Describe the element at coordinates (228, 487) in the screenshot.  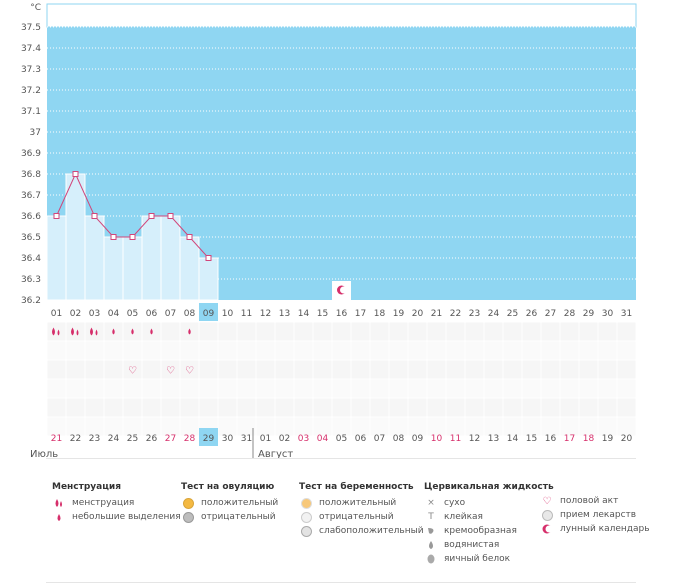
I see `legend-ovulation-title: Тест на овуляцию` at that location.